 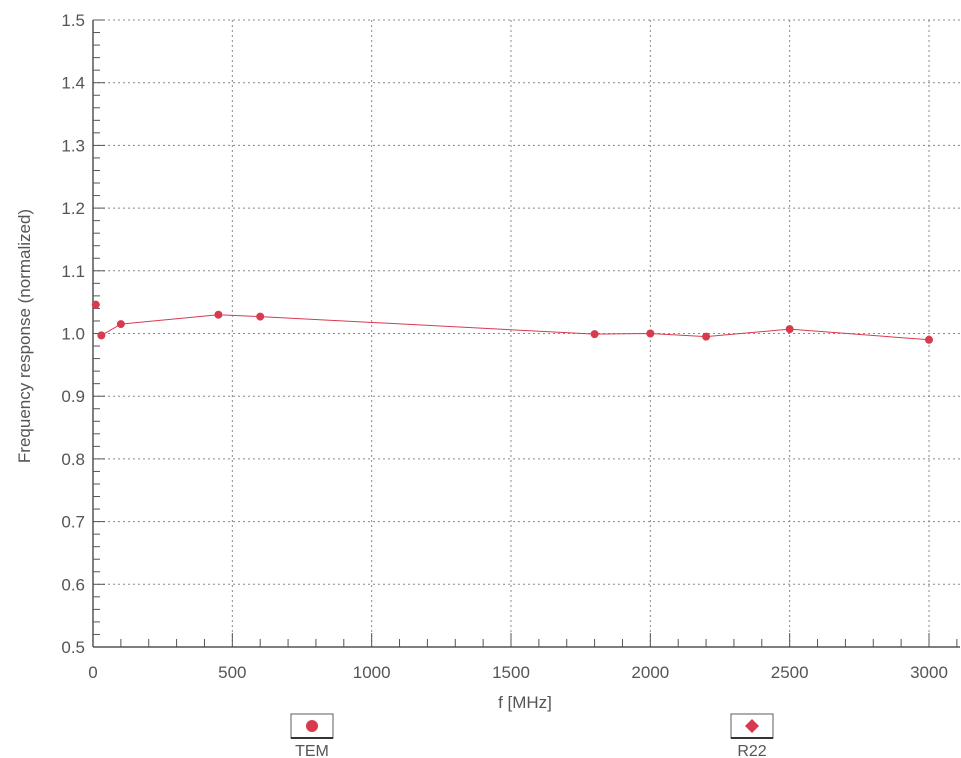 I want to click on x-tick-label: 3000, so click(x=929, y=672).